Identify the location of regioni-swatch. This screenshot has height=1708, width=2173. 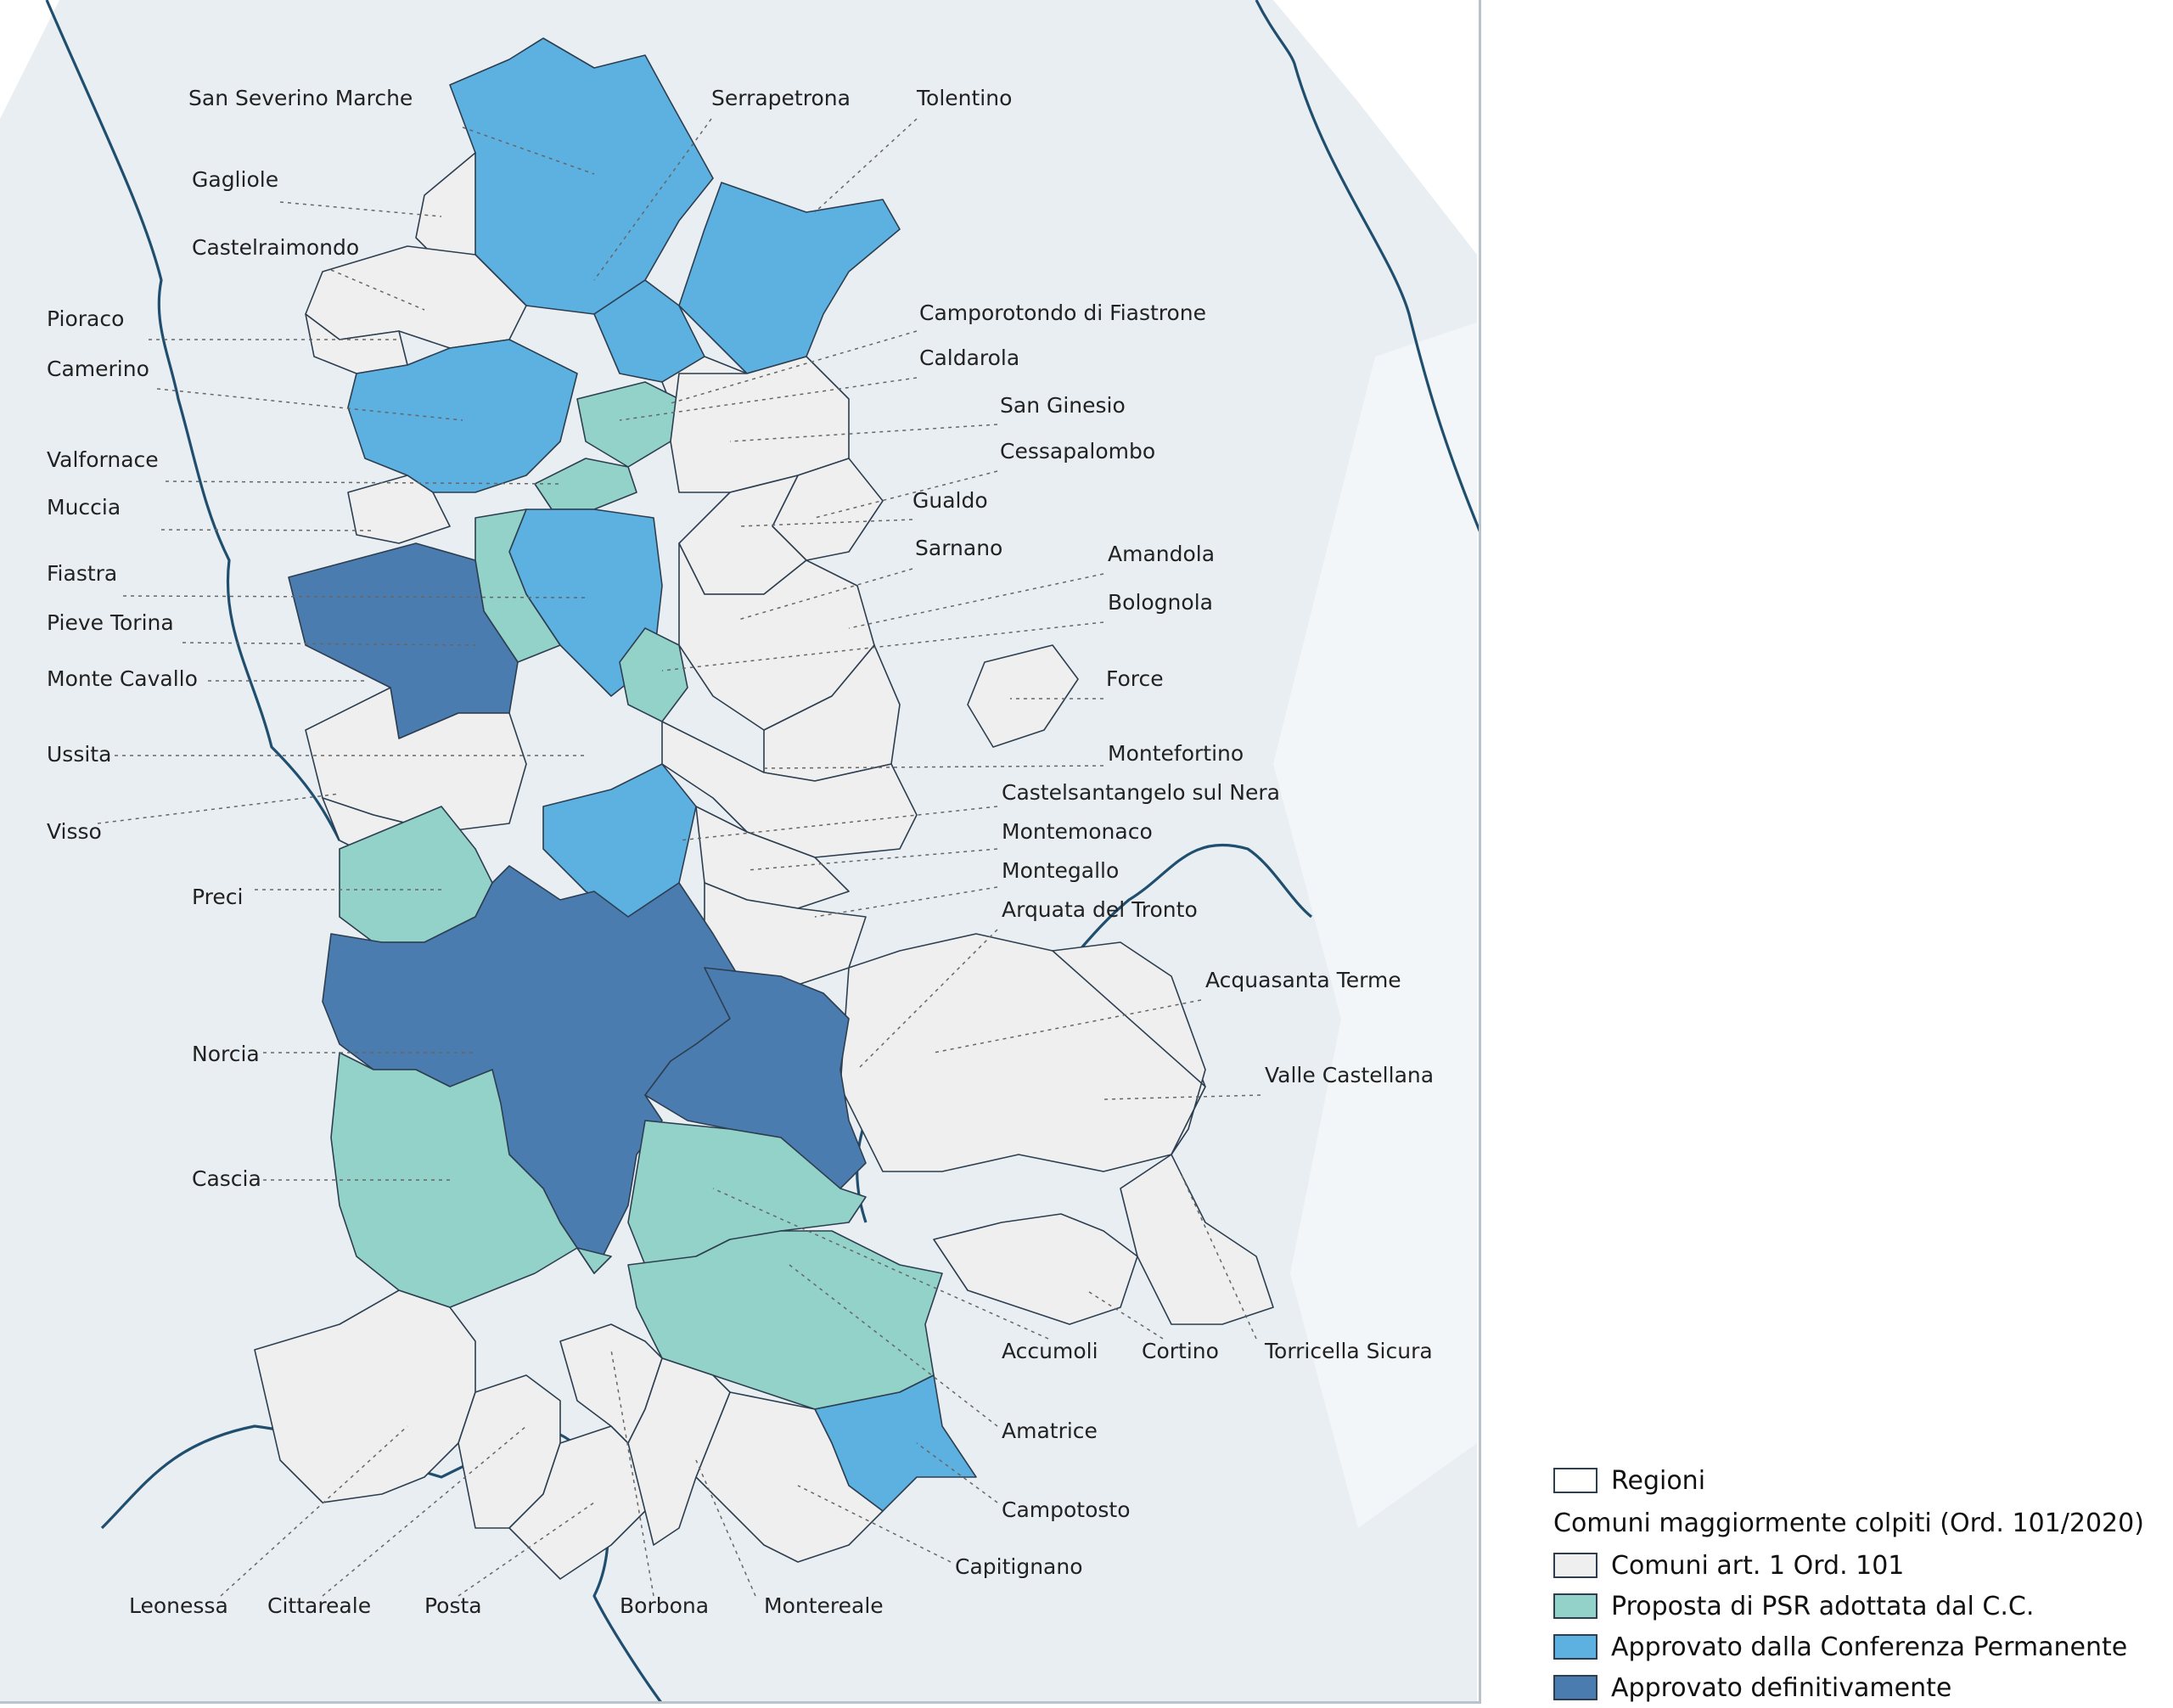
(1575, 1480).